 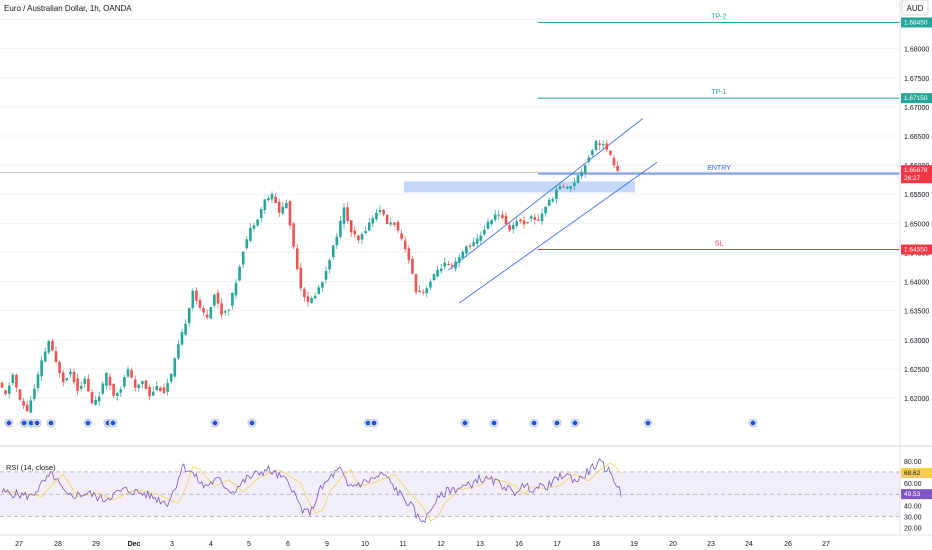 I want to click on price-tick-label: 1.62500, so click(x=916, y=370).